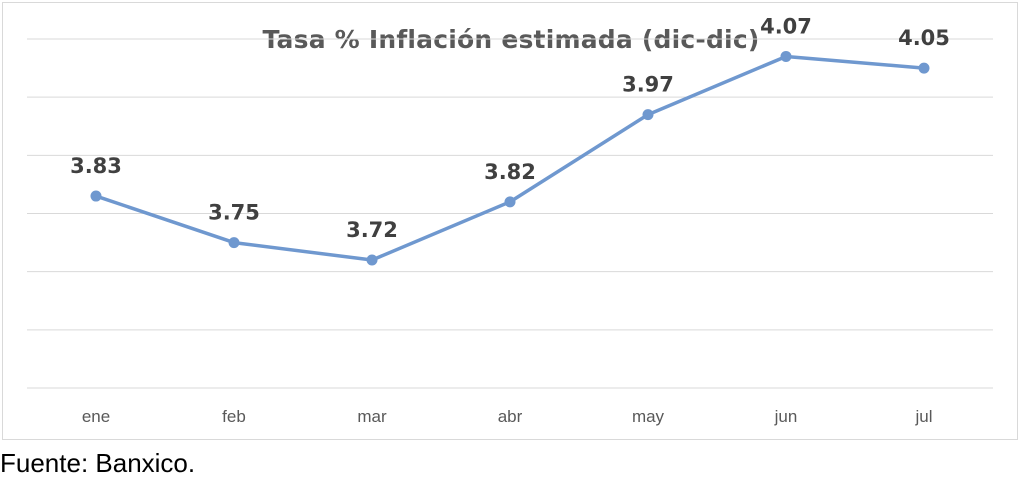 This screenshot has height=504, width=1024. Describe the element at coordinates (648, 416) in the screenshot. I see `x-tick-label: may` at that location.